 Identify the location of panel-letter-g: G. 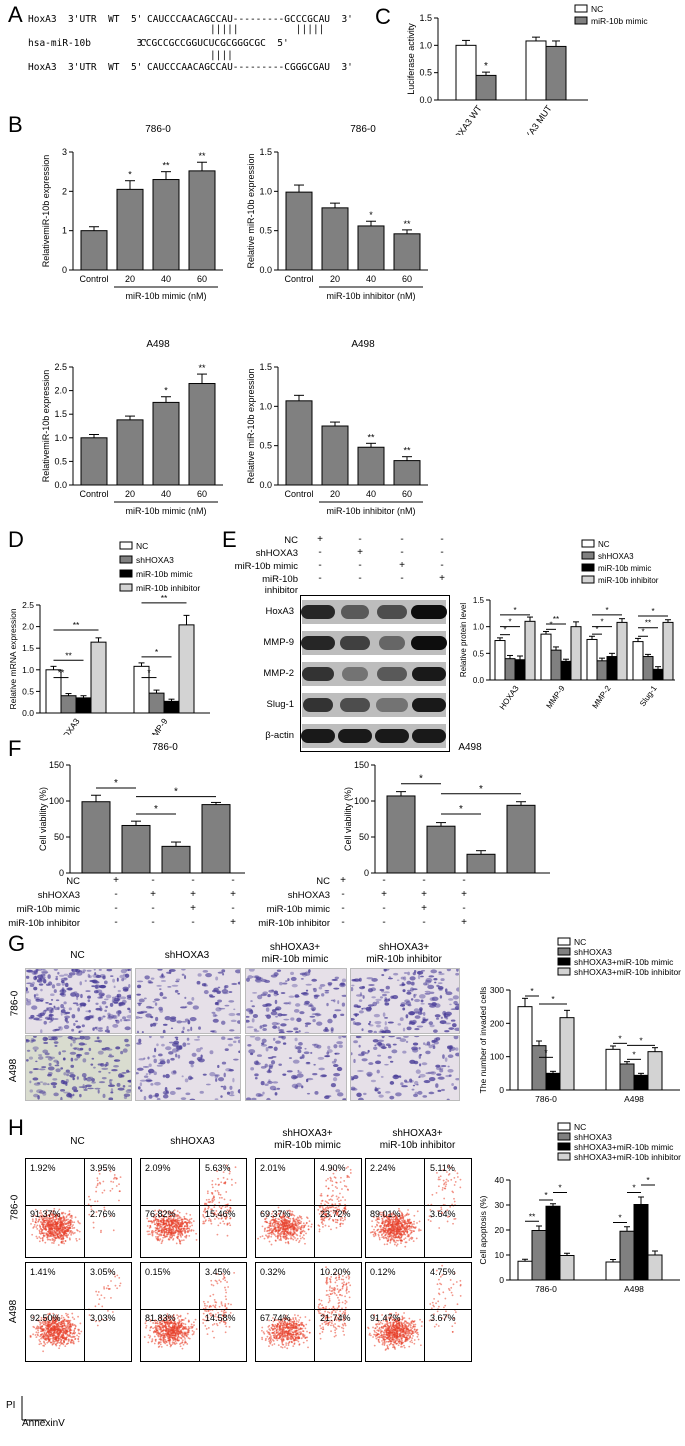
(17, 943).